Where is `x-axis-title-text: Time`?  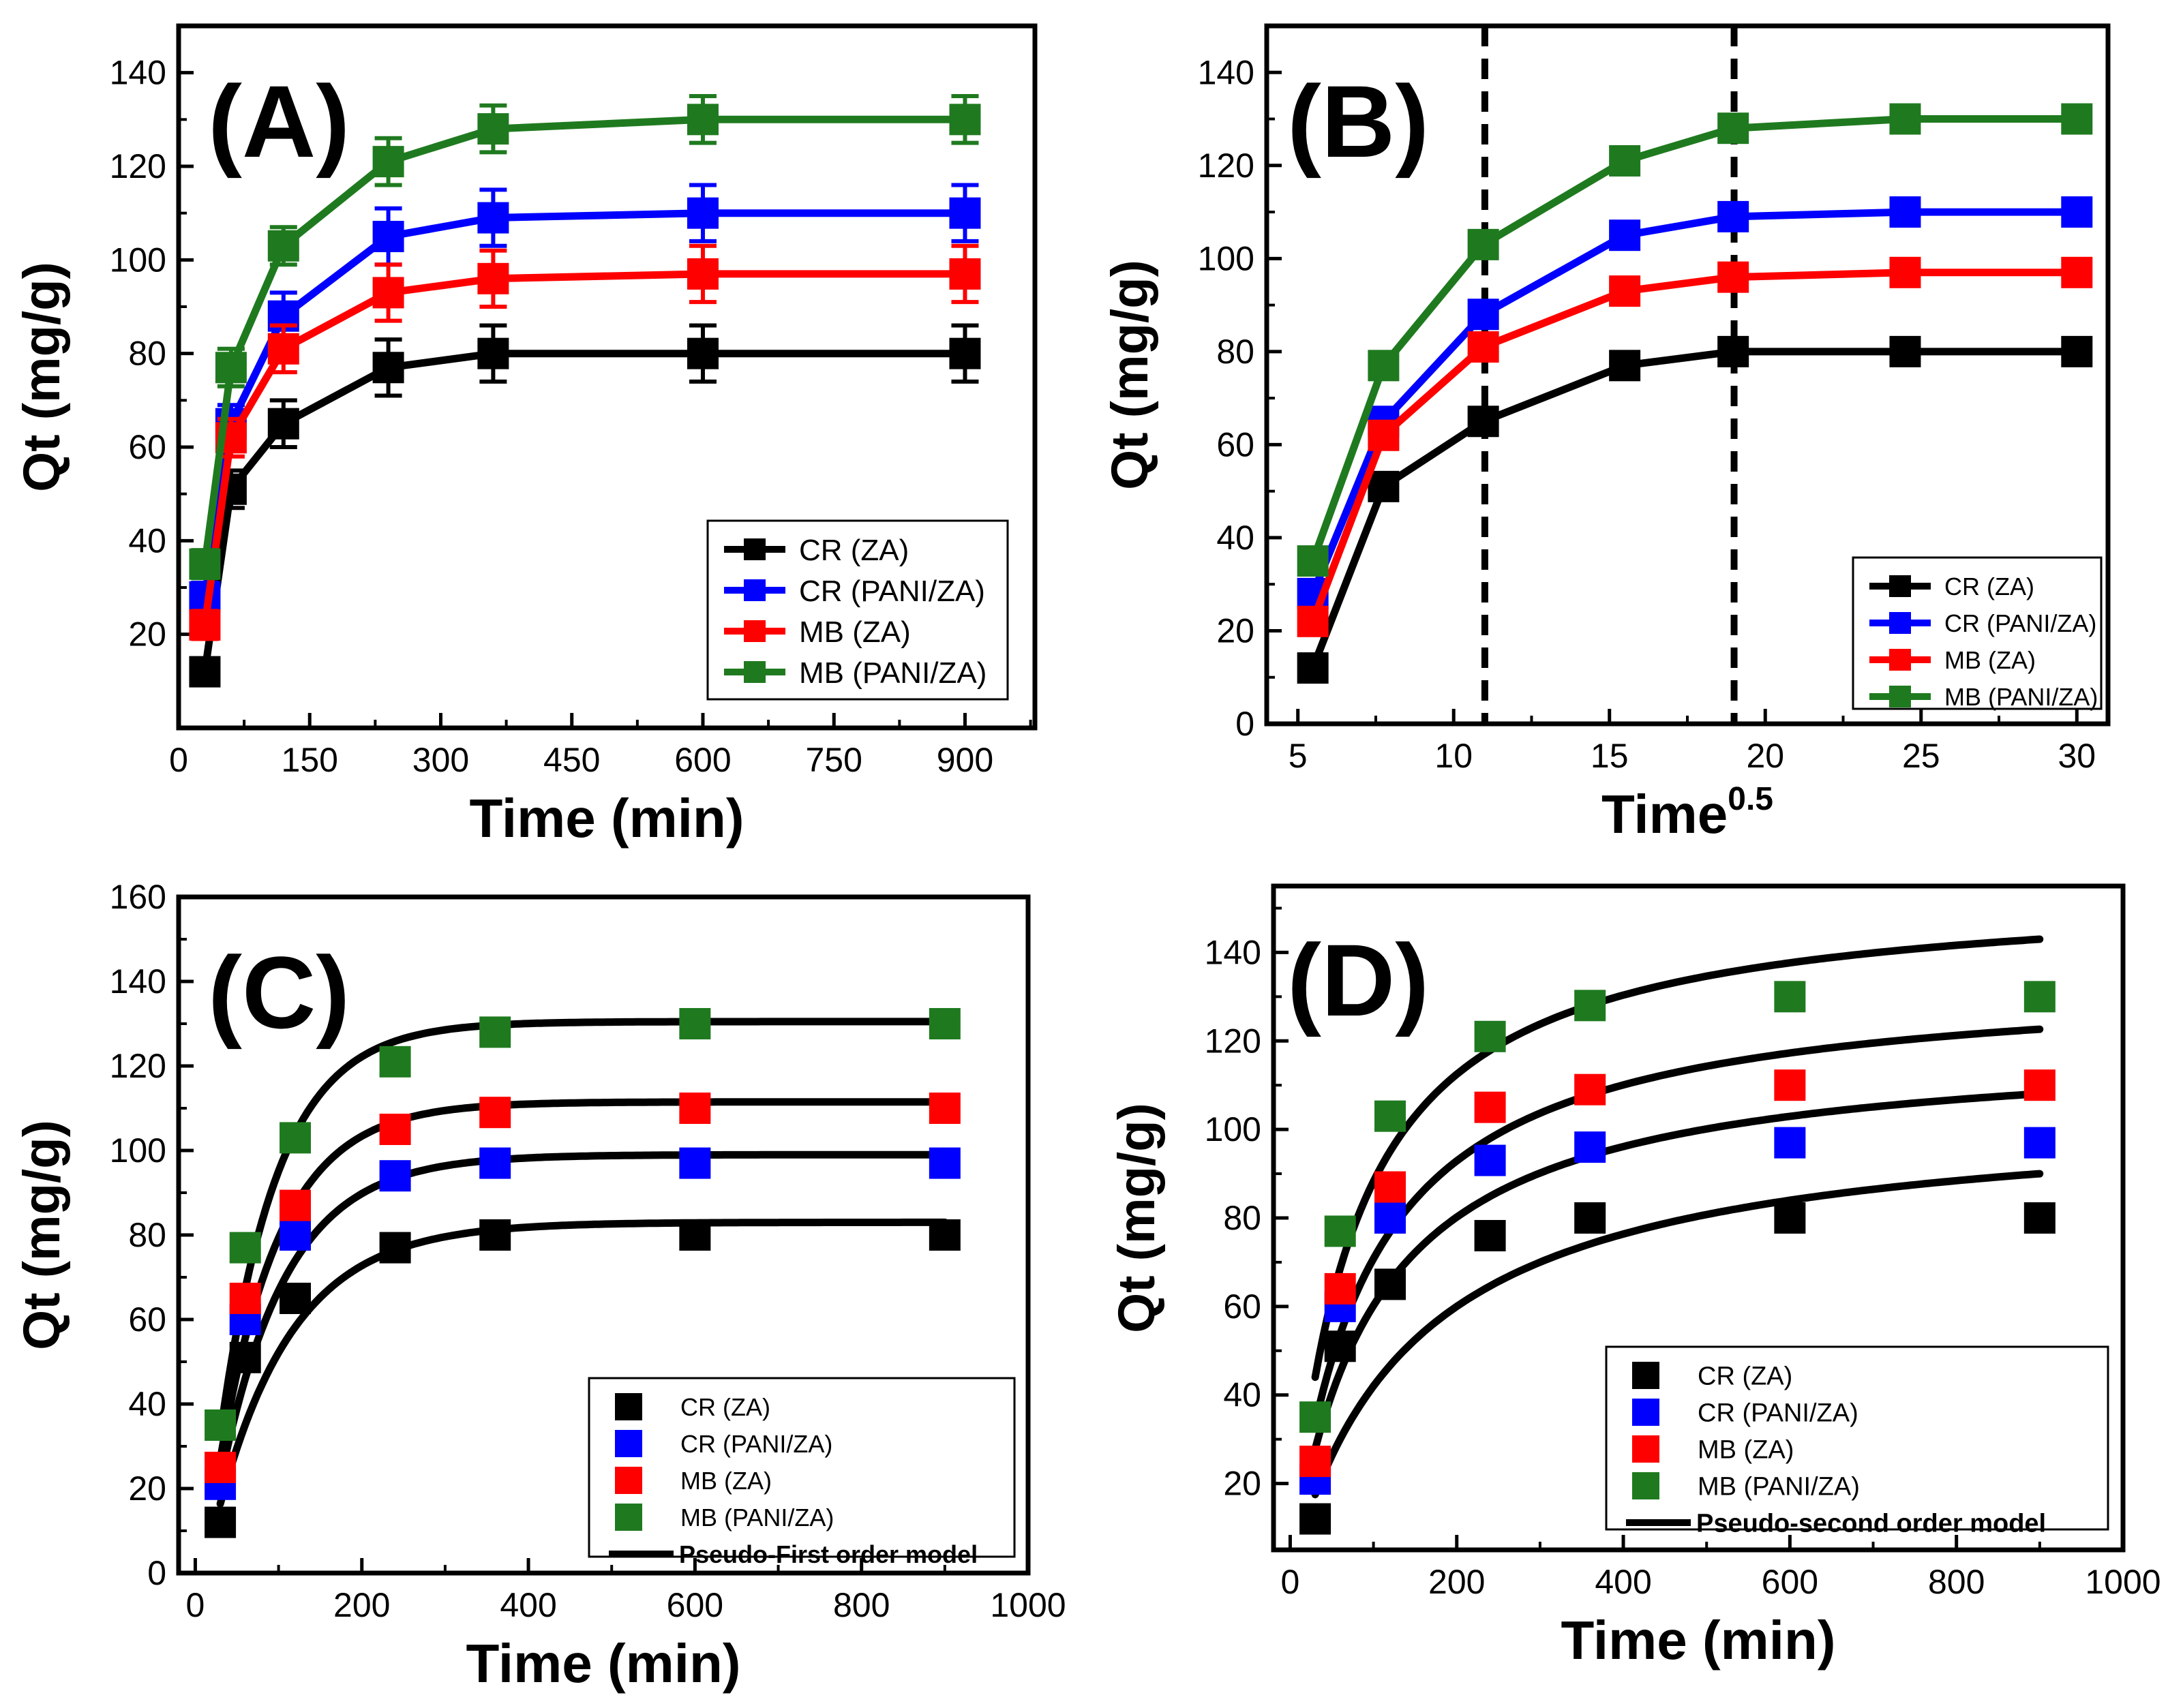
x-axis-title-text: Time is located at coordinates (1665, 814).